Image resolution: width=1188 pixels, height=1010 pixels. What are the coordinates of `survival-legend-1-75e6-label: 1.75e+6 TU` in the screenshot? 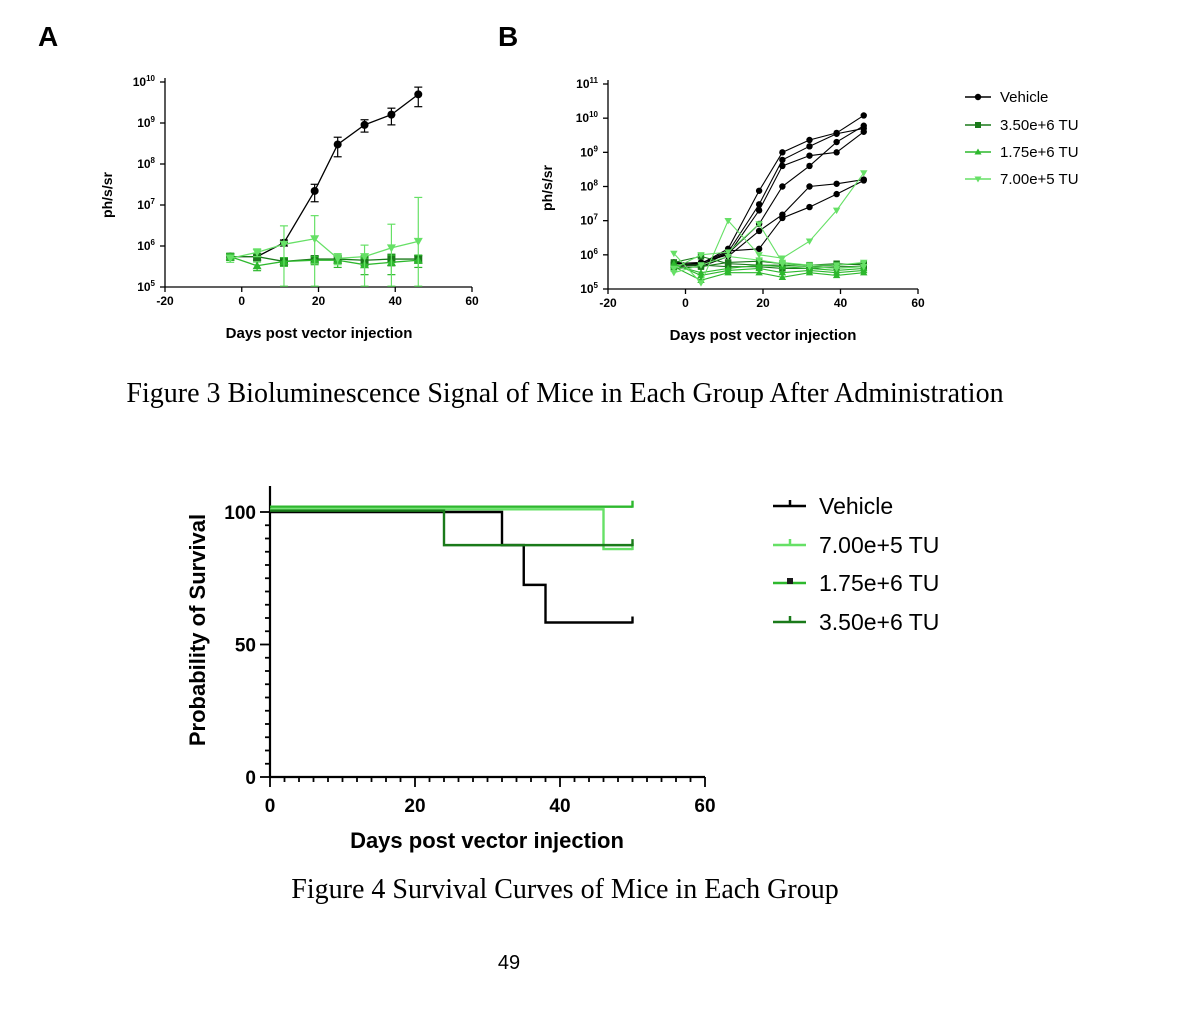 It's located at (879, 583).